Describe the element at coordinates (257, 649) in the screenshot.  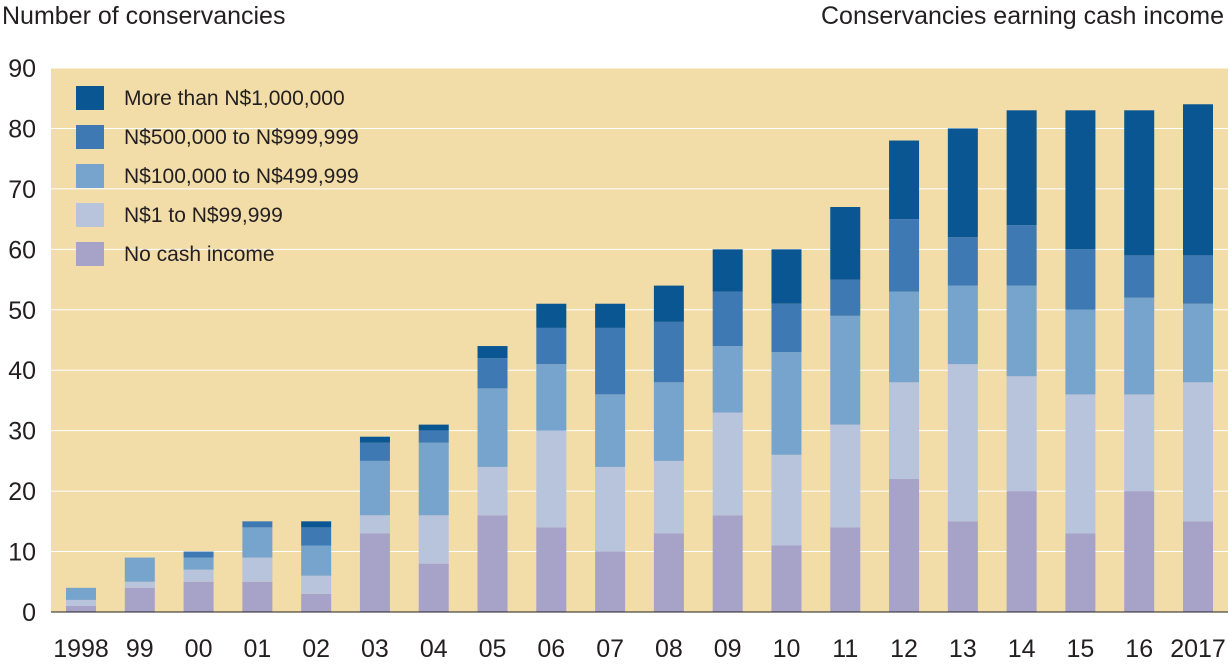
I see `x-tick-label: 01` at that location.